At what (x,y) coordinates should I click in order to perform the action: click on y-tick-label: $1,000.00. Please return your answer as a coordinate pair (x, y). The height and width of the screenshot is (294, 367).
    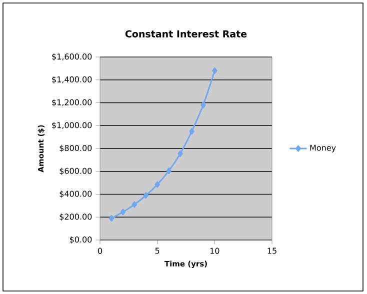
    Looking at the image, I should click on (72, 126).